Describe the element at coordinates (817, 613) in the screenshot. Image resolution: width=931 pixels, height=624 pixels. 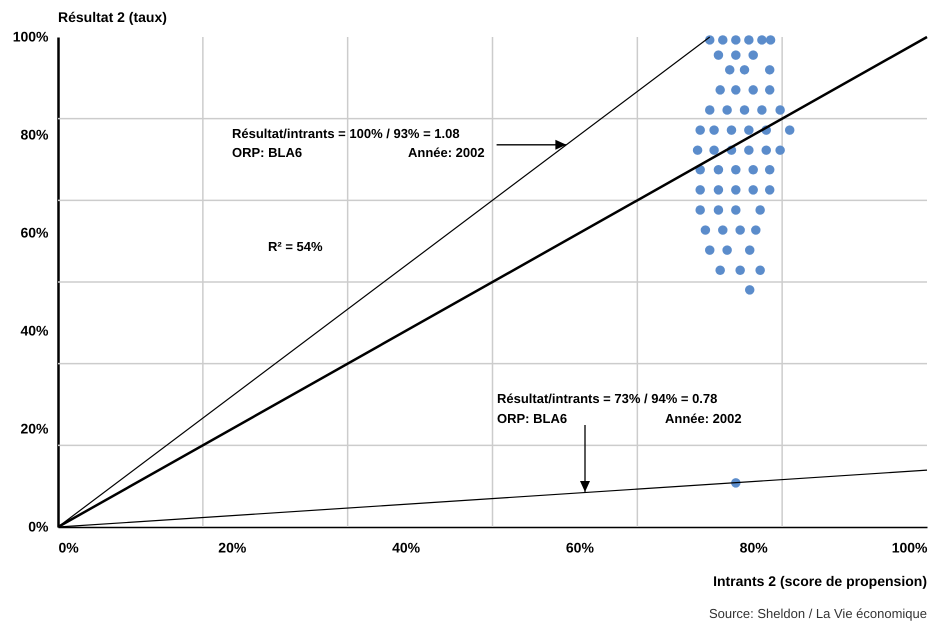
I see `source-note: Source: Sheldon / La Vie économique` at that location.